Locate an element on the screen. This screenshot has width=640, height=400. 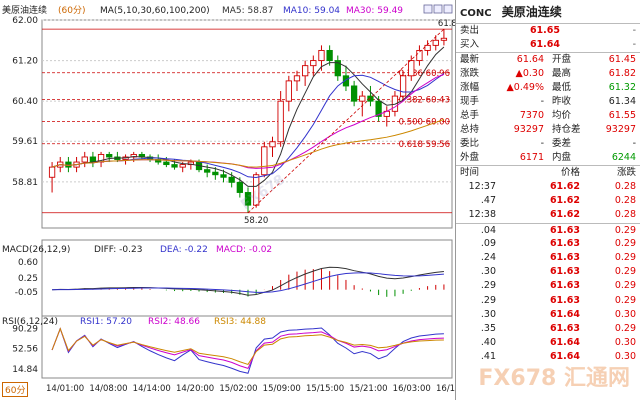
tick-price: 61.62 is located at coordinates (564, 215).